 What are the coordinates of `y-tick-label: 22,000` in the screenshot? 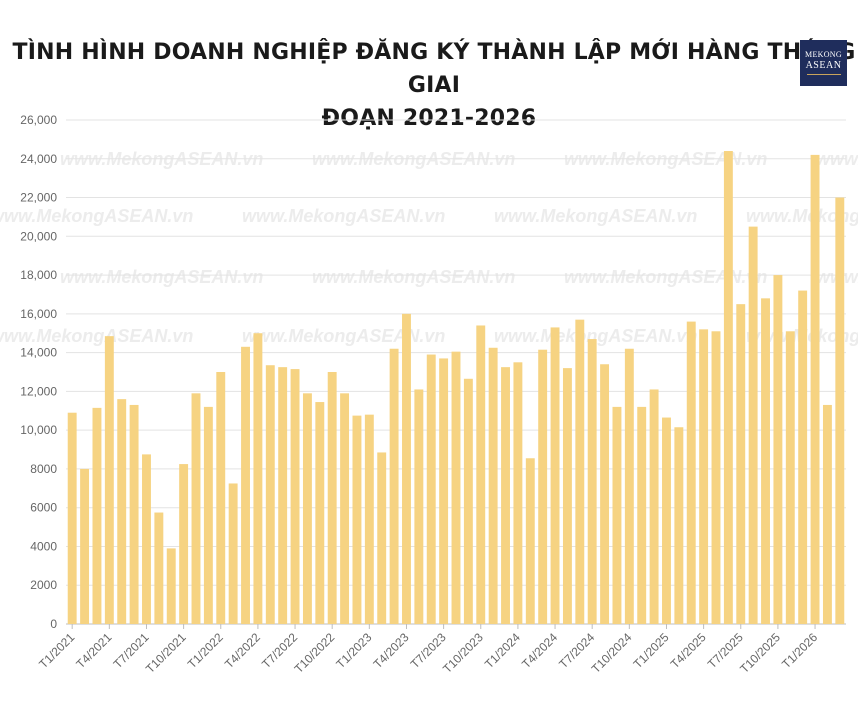 It's located at (38, 198).